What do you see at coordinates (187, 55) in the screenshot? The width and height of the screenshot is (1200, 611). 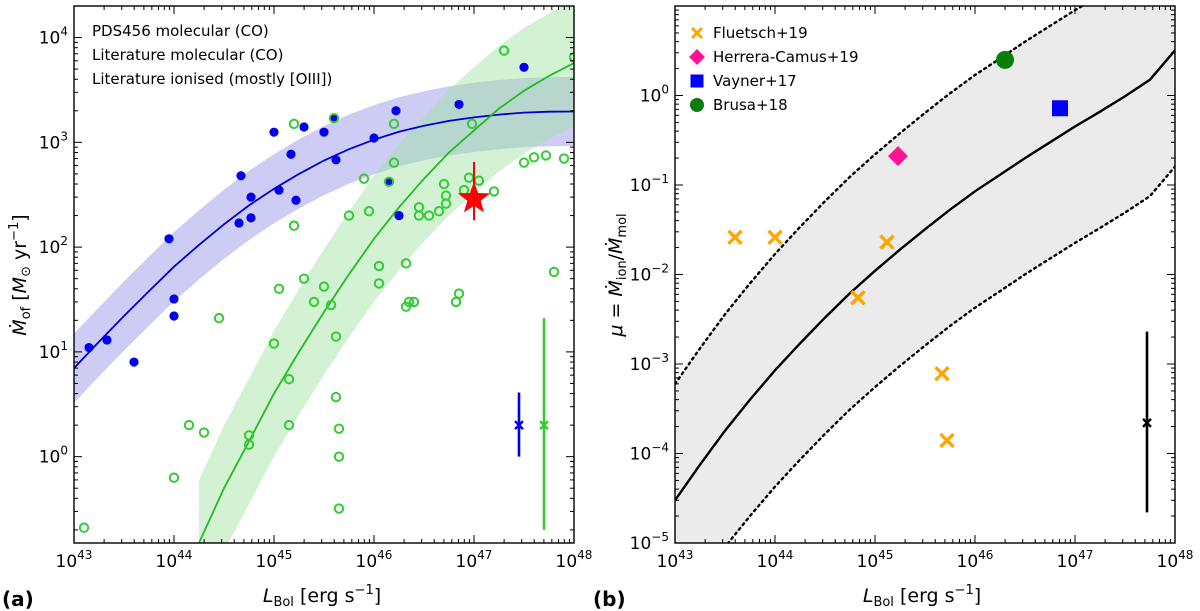 I see `legend-entry-literature-molecular: Literature molecular (CO)` at bounding box center [187, 55].